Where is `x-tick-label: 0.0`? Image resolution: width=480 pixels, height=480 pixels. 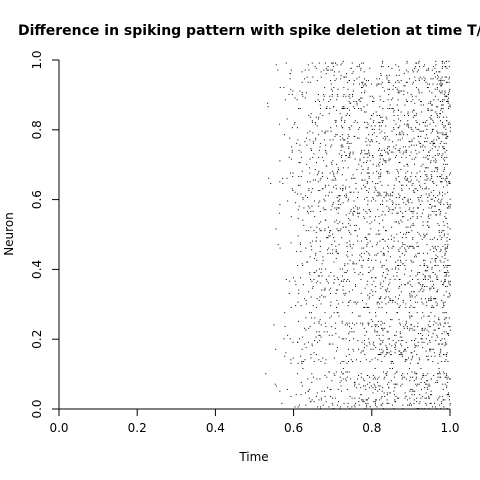 x-tick-label: 0.0 is located at coordinates (58, 428).